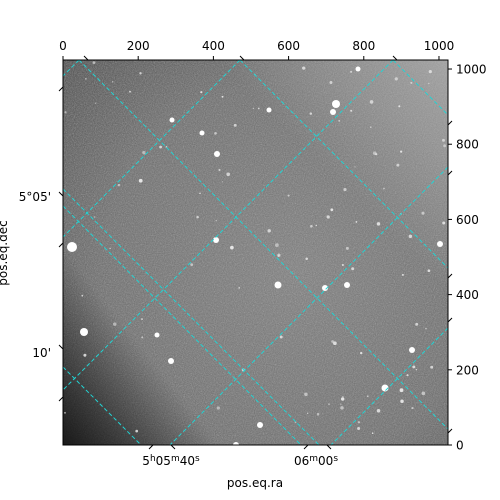 The image size is (500, 500). I want to click on right-tick-label: 600, so click(467, 220).